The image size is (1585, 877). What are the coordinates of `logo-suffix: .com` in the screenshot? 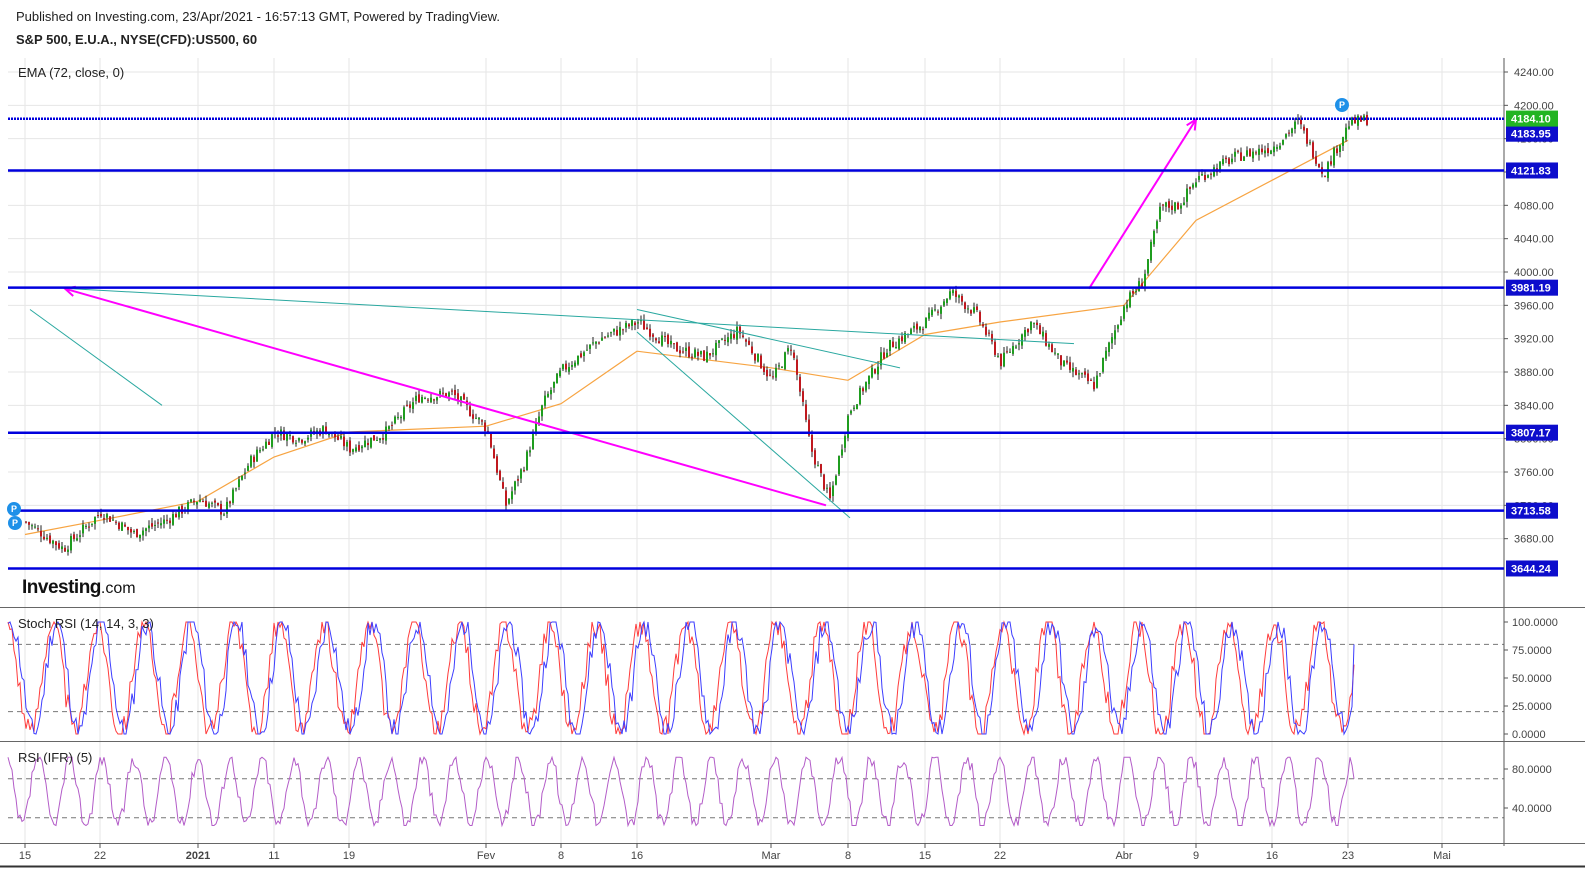 It's located at (118, 588).